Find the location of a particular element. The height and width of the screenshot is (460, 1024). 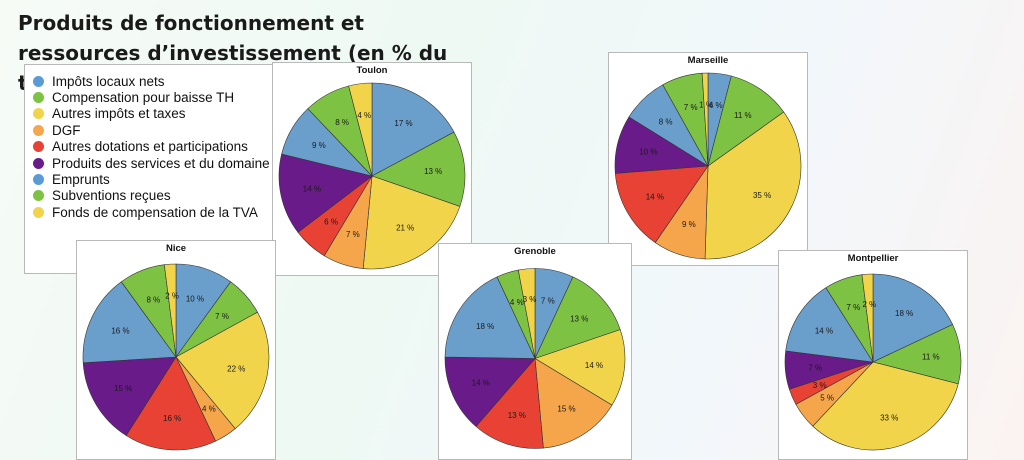

pie-chart: 7 % 13 % 14 % 15 % 13 % 14 % 18 % 4 %3 % is located at coordinates (535, 358).